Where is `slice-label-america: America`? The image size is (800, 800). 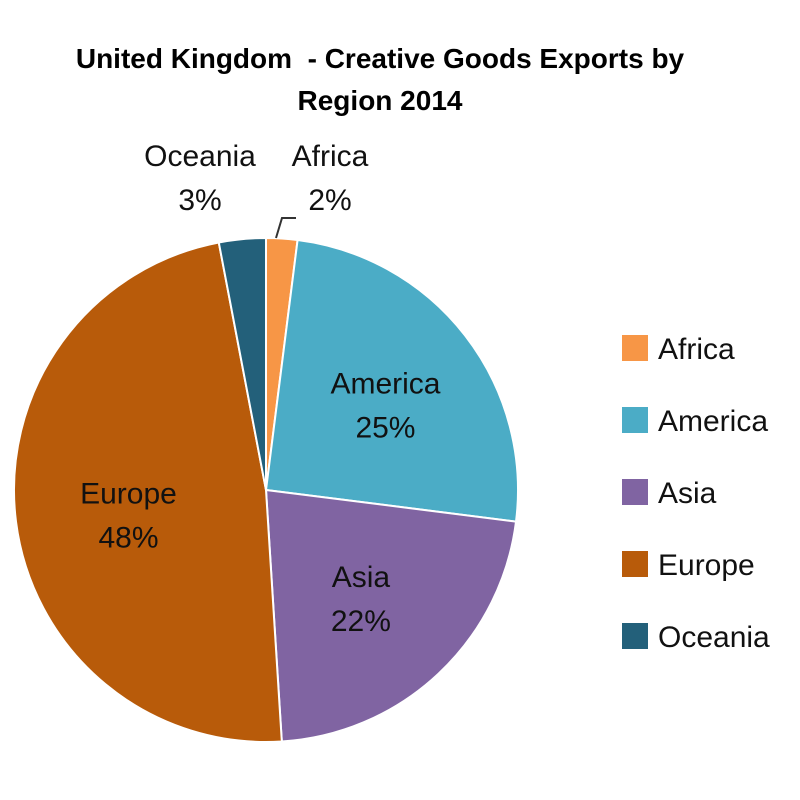 slice-label-america: America is located at coordinates (385, 383).